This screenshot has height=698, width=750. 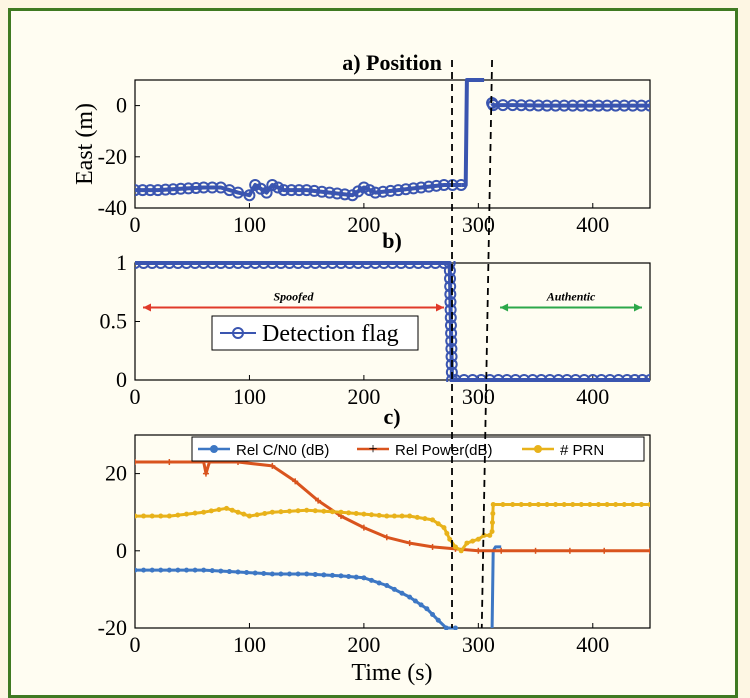 What do you see at coordinates (440, 307) in the screenshot?
I see `span-arrow-head-right` at bounding box center [440, 307].